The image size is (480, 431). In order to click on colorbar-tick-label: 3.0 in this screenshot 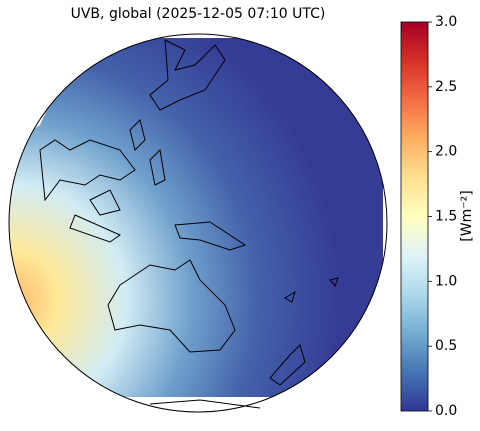, I will do `click(446, 22)`.